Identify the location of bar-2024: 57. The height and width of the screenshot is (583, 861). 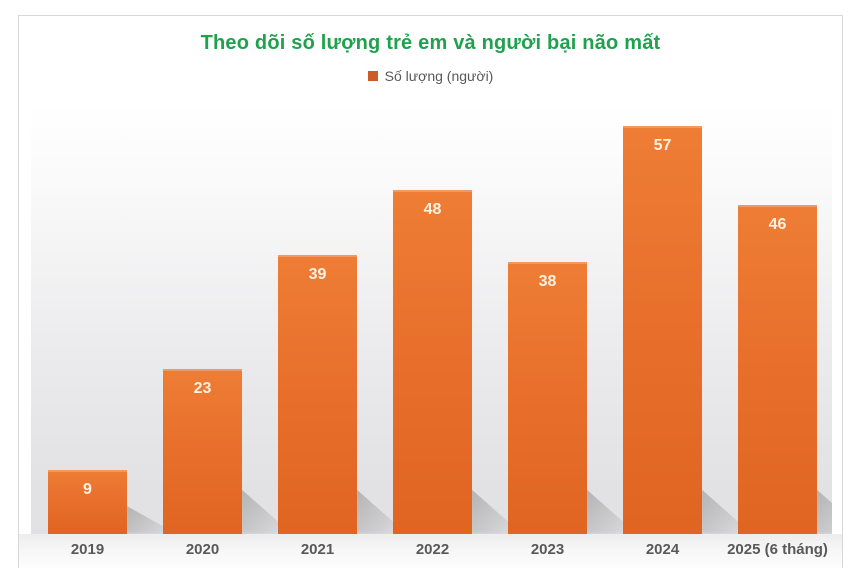
(662, 330).